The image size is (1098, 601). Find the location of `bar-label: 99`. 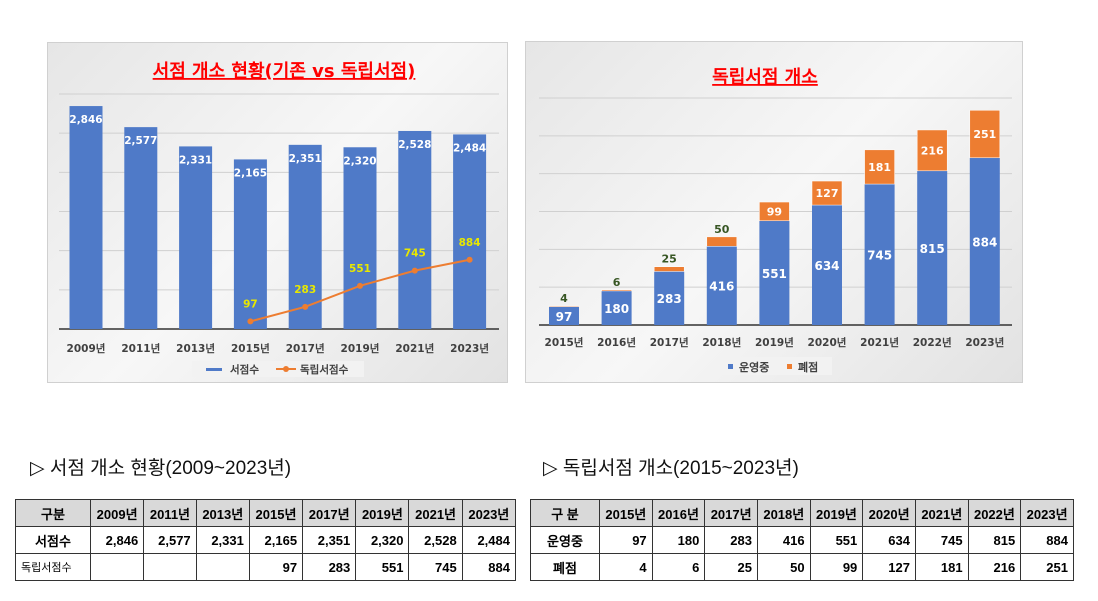

bar-label: 99 is located at coordinates (774, 211).